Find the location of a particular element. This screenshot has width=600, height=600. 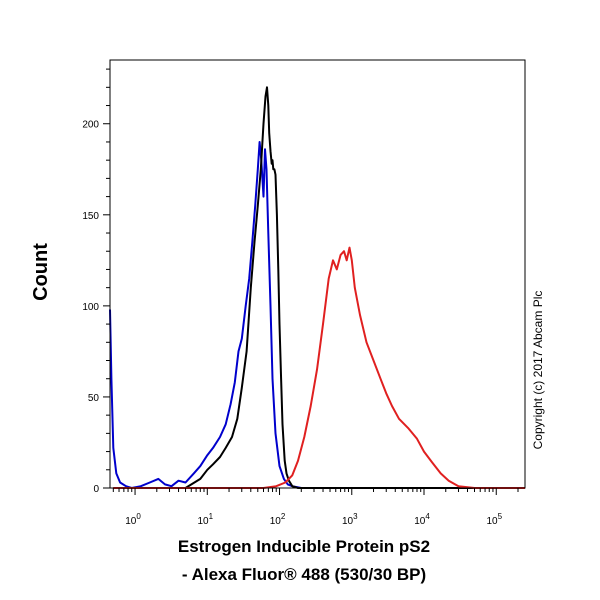

y-tick-label: 150 is located at coordinates (90, 216).